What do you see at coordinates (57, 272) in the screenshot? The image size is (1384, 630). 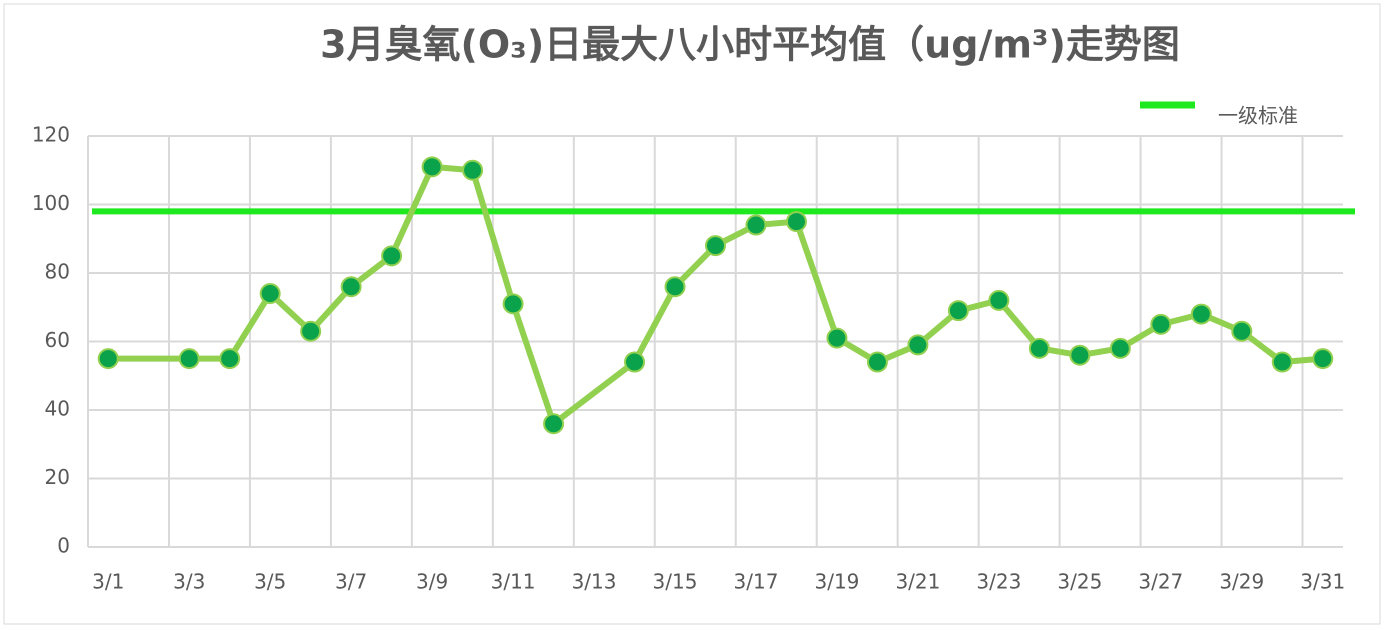 I see `y-tick-label: 80` at bounding box center [57, 272].